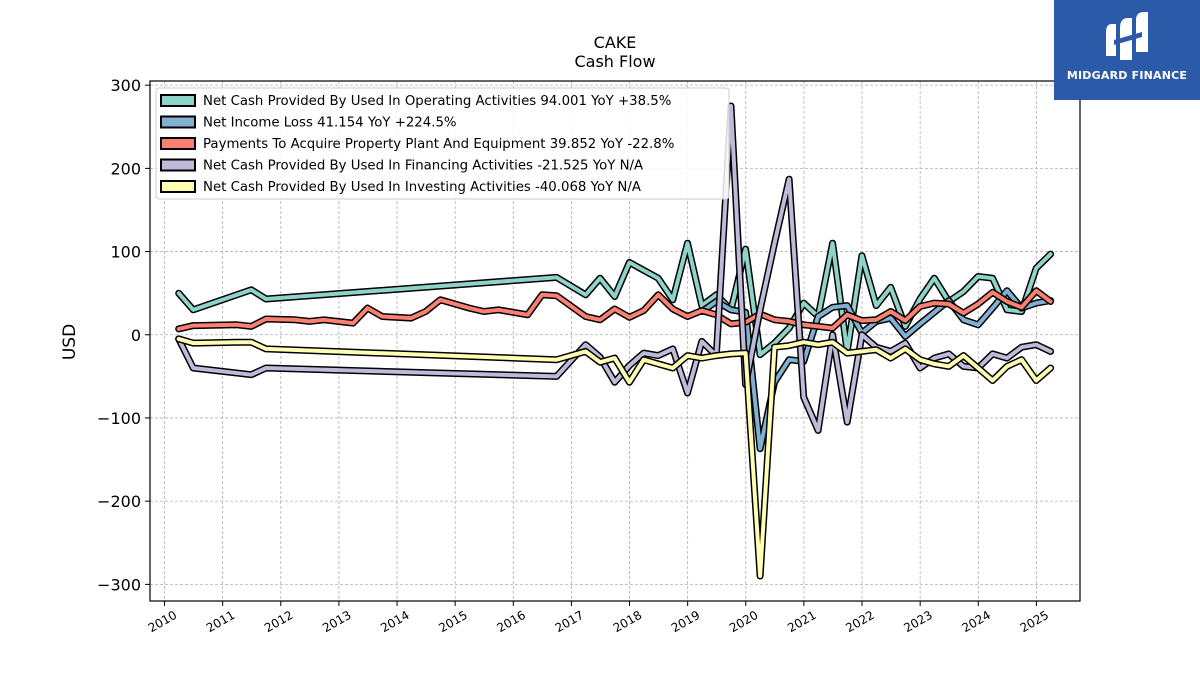 The width and height of the screenshot is (1200, 675). I want to click on series-1-line, so click(614, 299).